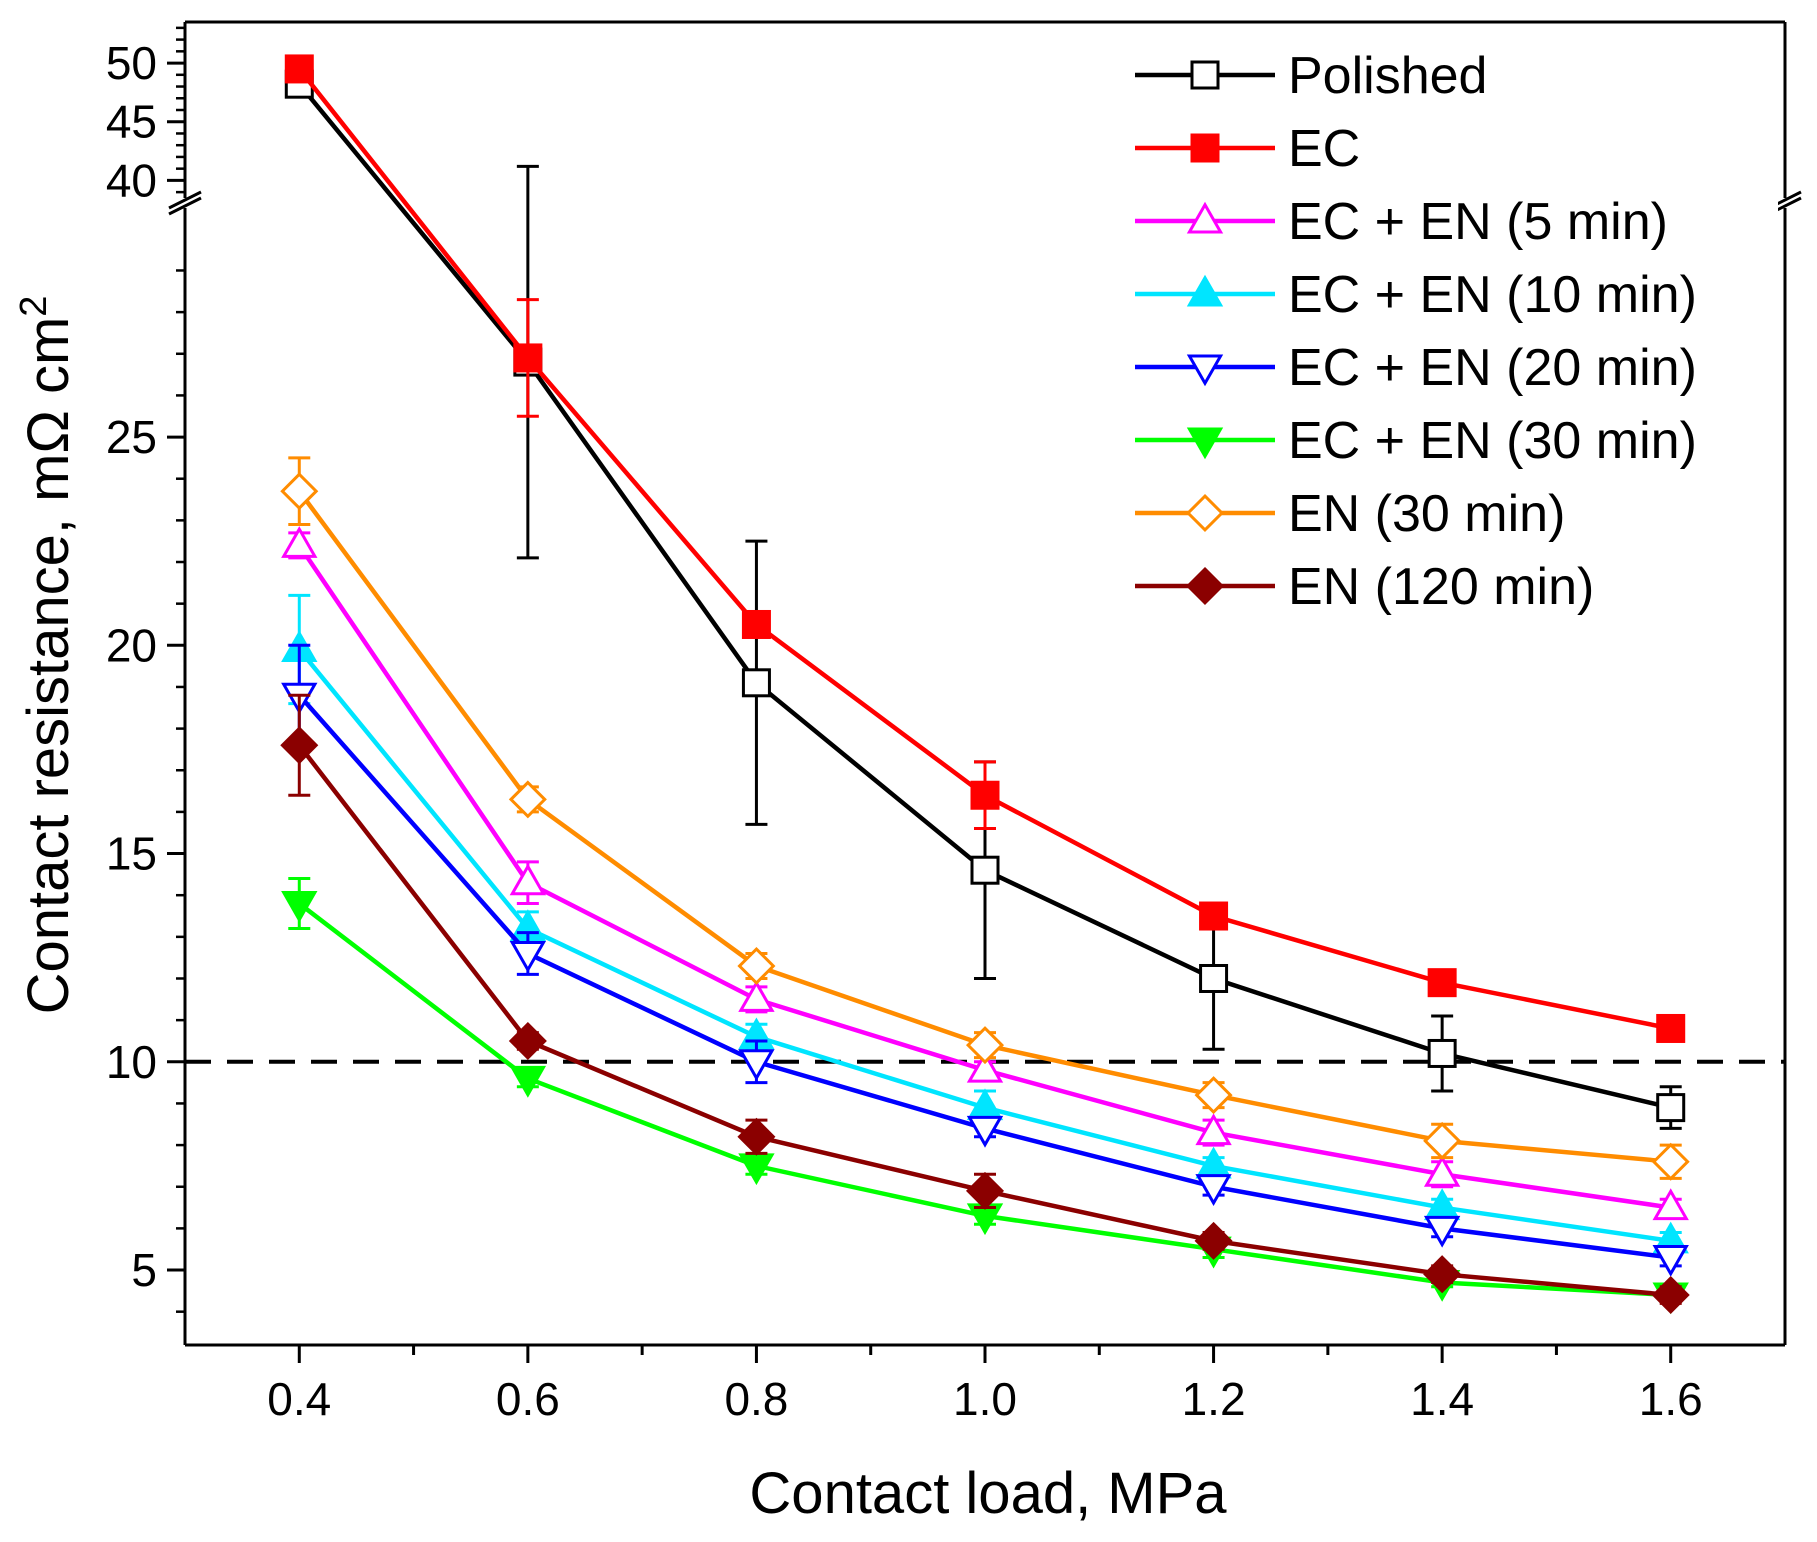 Image resolution: width=1817 pixels, height=1542 pixels. Describe the element at coordinates (1492, 441) in the screenshot. I see `legend-label: EC + EN (30 min)` at that location.